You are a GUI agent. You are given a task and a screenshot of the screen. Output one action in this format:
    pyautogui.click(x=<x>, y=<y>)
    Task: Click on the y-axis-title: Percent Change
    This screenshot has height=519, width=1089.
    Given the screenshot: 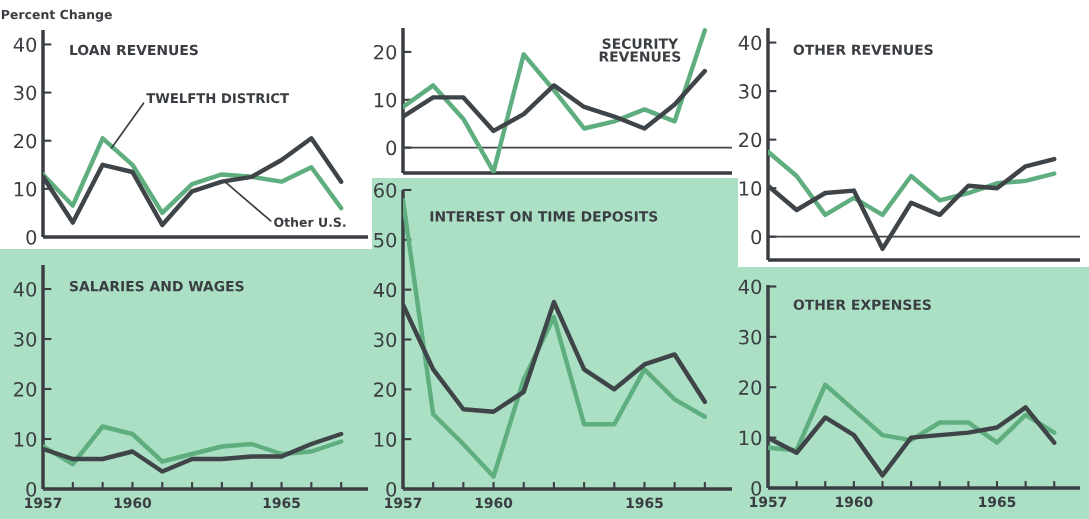 What is the action you would take?
    pyautogui.click(x=56, y=15)
    